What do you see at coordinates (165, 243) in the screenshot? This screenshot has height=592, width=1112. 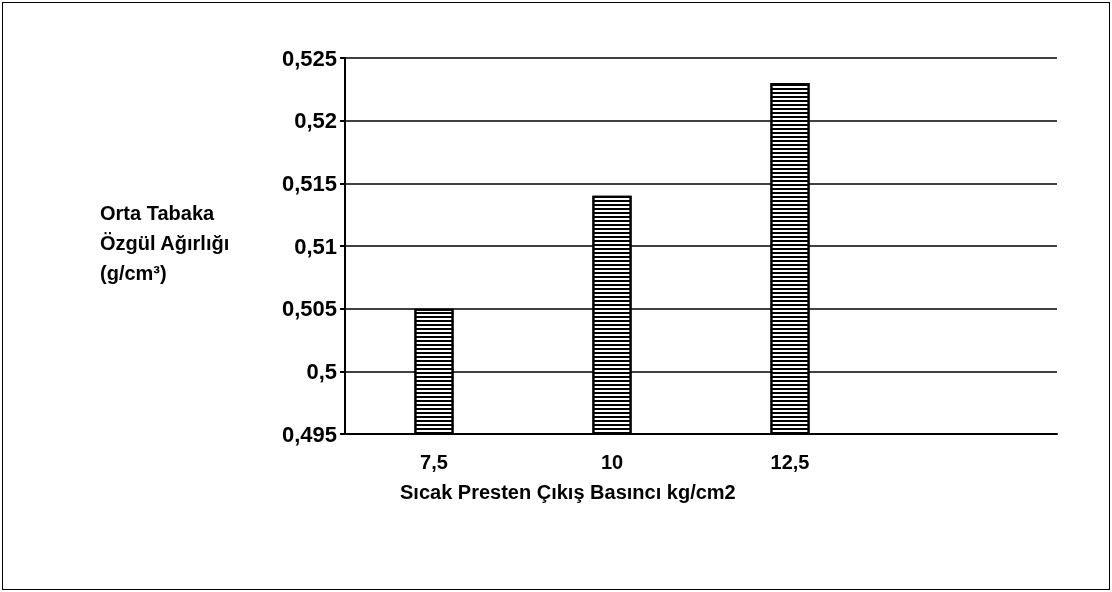 I see `y-axis-title: Orta Tabaka Özgül Ağırlığı (g/cm³)` at bounding box center [165, 243].